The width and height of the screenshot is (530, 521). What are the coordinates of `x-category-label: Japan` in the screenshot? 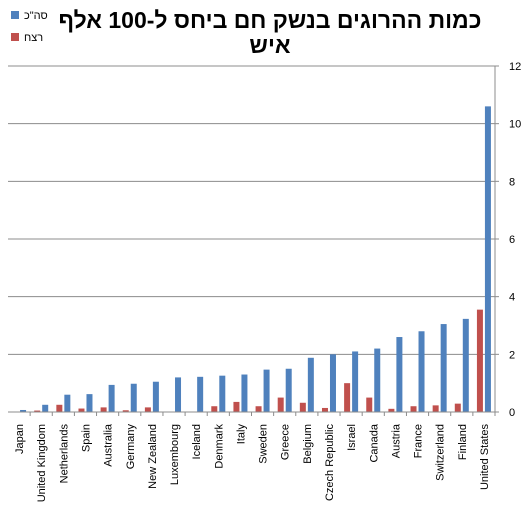 It's located at (20, 439).